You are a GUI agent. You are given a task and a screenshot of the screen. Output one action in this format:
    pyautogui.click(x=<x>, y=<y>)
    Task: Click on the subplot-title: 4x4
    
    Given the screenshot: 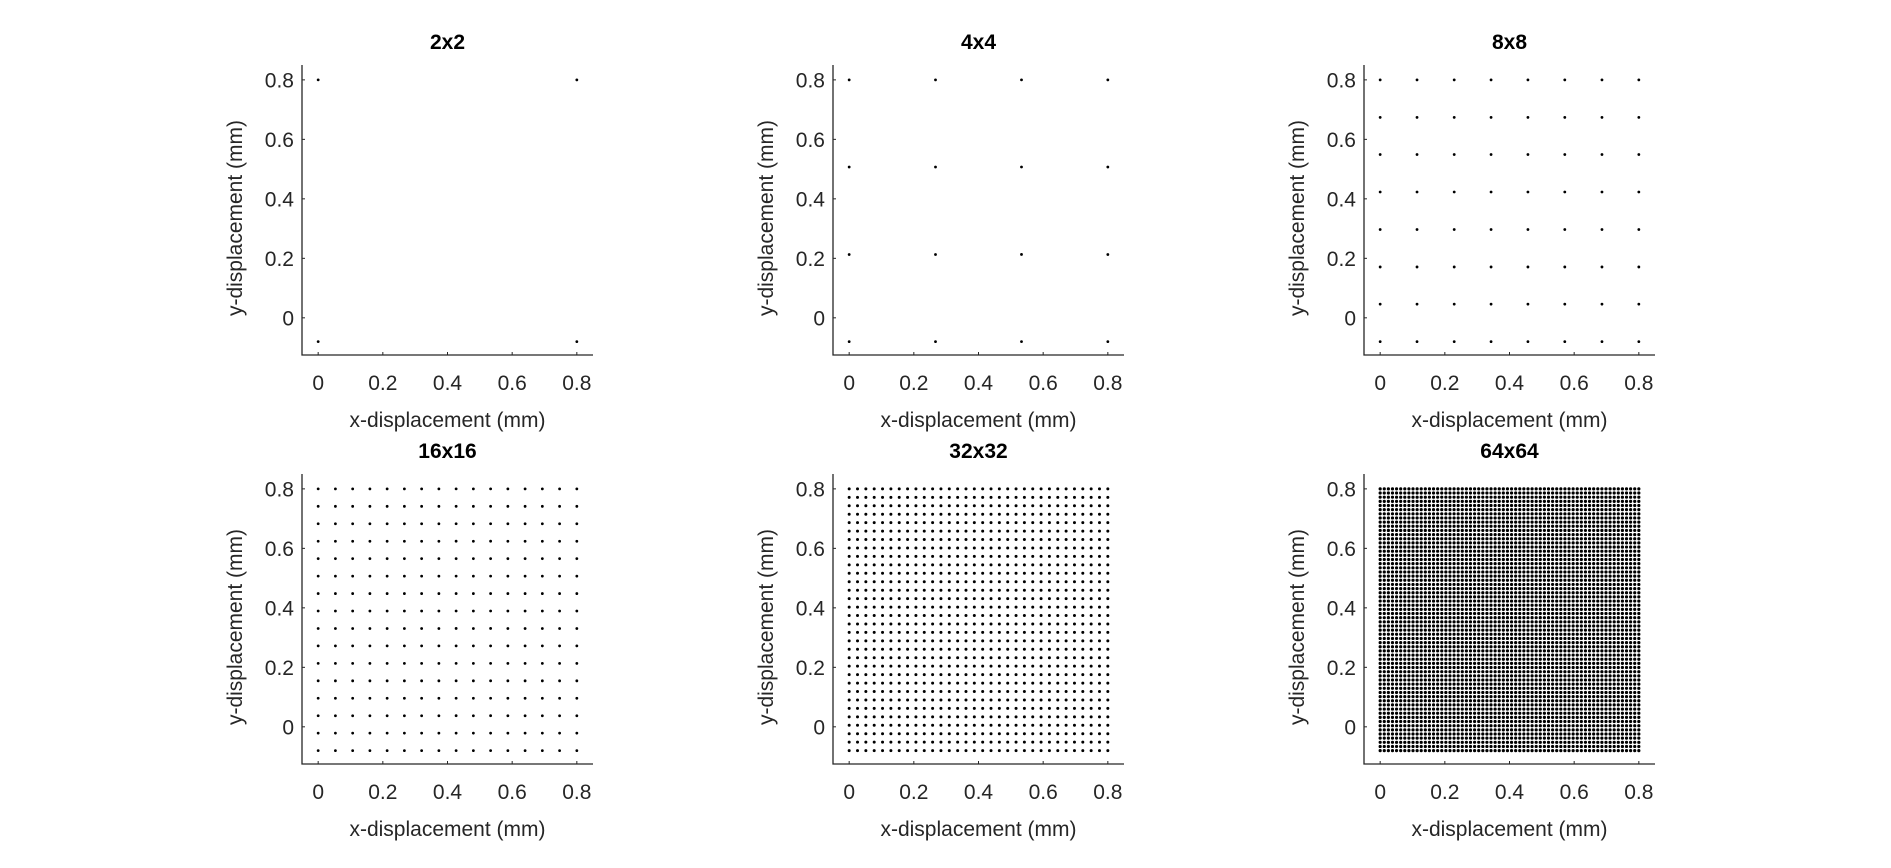 What is the action you would take?
    pyautogui.click(x=978, y=42)
    